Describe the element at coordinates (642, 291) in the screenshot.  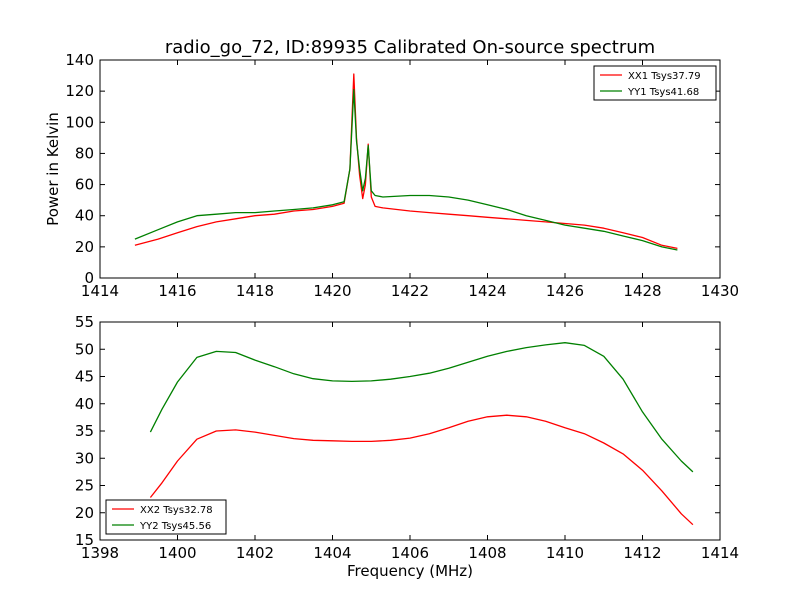
I see `x-tick-label: 1428` at that location.